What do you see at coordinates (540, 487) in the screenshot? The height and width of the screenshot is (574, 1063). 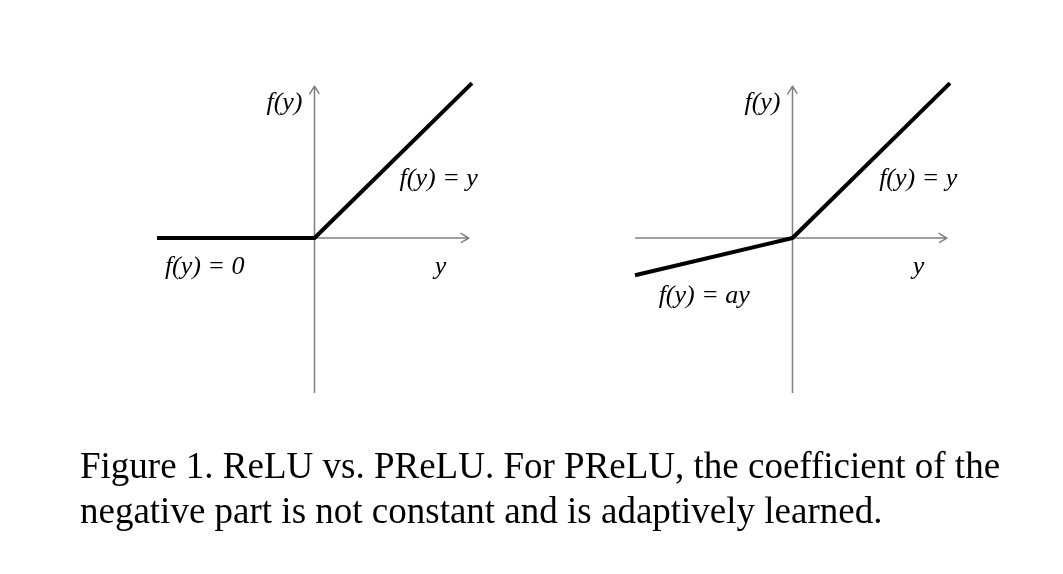 I see `caption: Figure 1. ReLU vs. PReLU. For PReLU, the coefficient of the negative part is not constant and is adaptively learned.` at bounding box center [540, 487].